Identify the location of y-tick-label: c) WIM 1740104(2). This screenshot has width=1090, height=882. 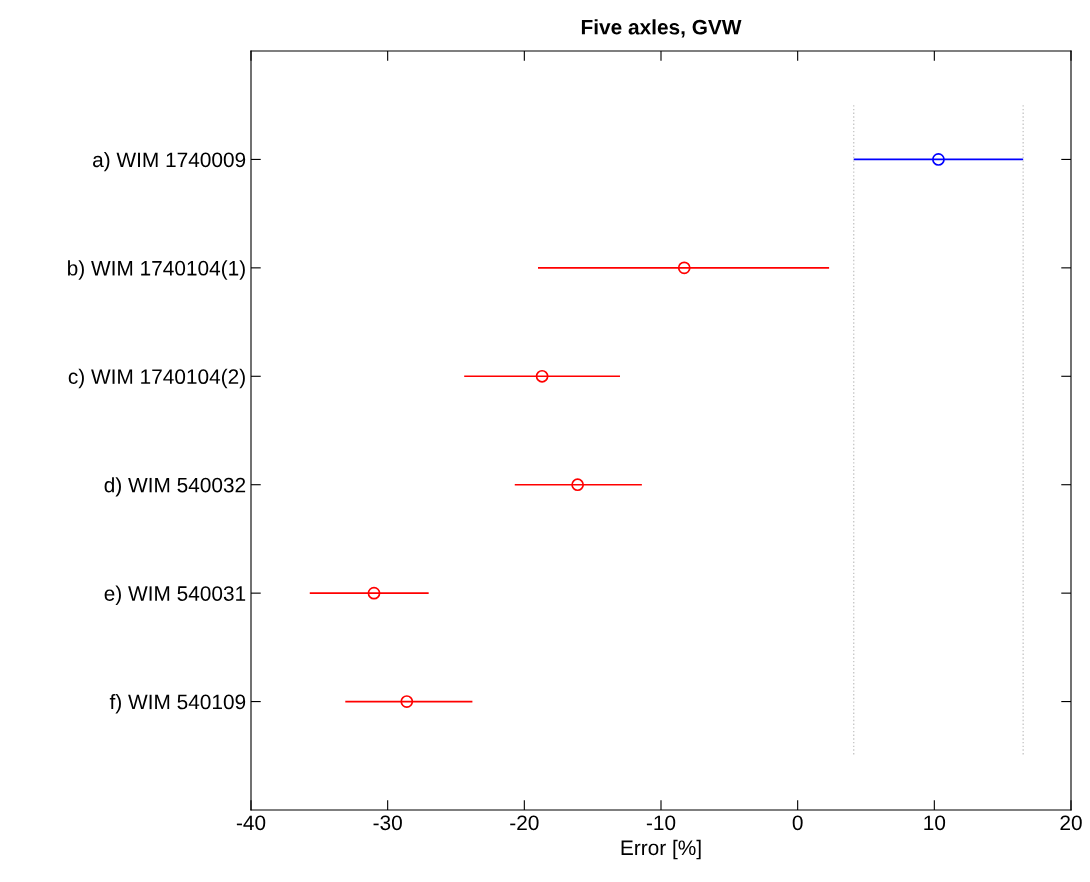
(156, 378).